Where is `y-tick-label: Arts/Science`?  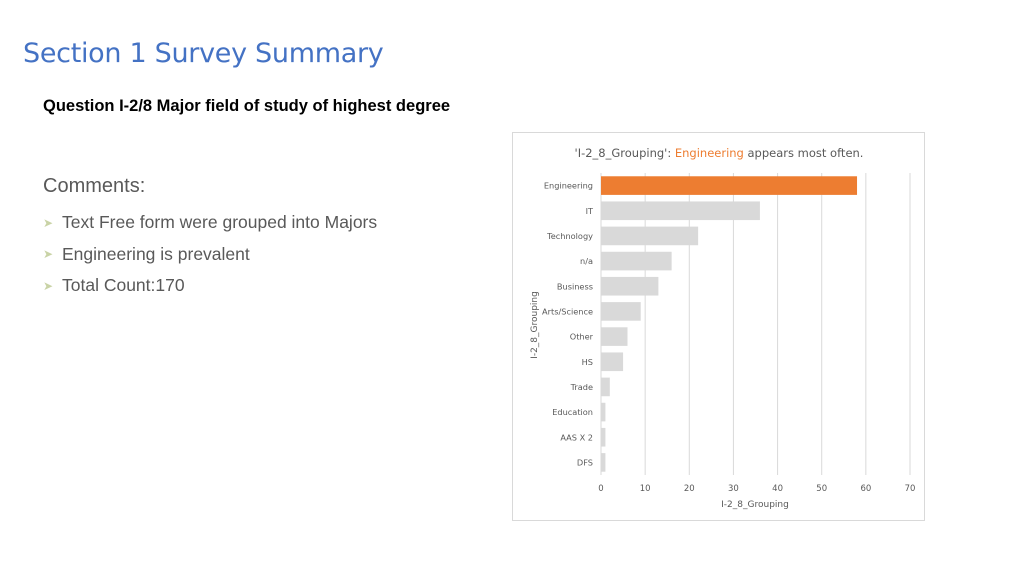
y-tick-label: Arts/Science is located at coordinates (567, 311).